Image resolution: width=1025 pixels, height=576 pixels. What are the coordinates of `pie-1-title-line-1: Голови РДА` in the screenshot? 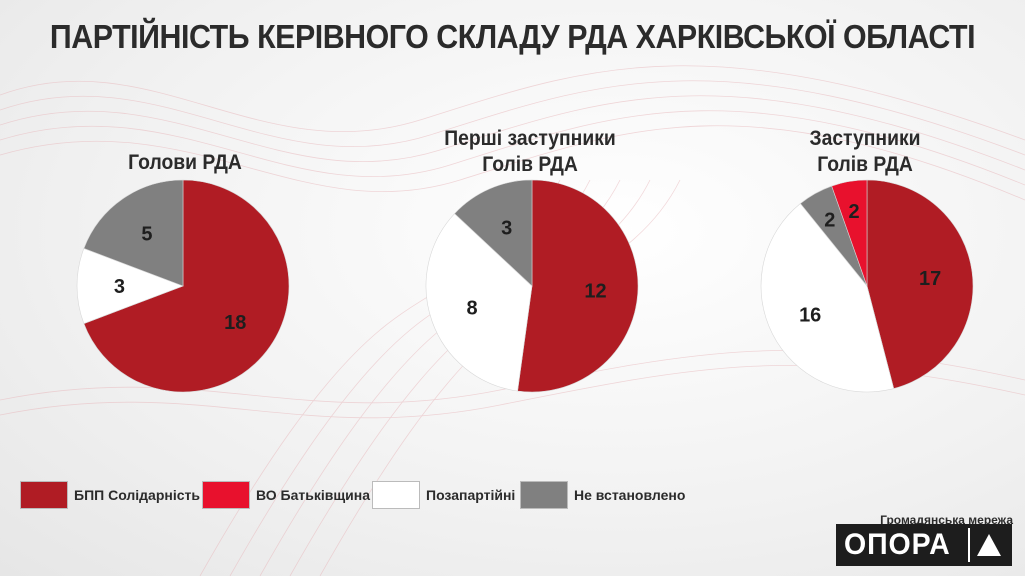 It's located at (185, 162).